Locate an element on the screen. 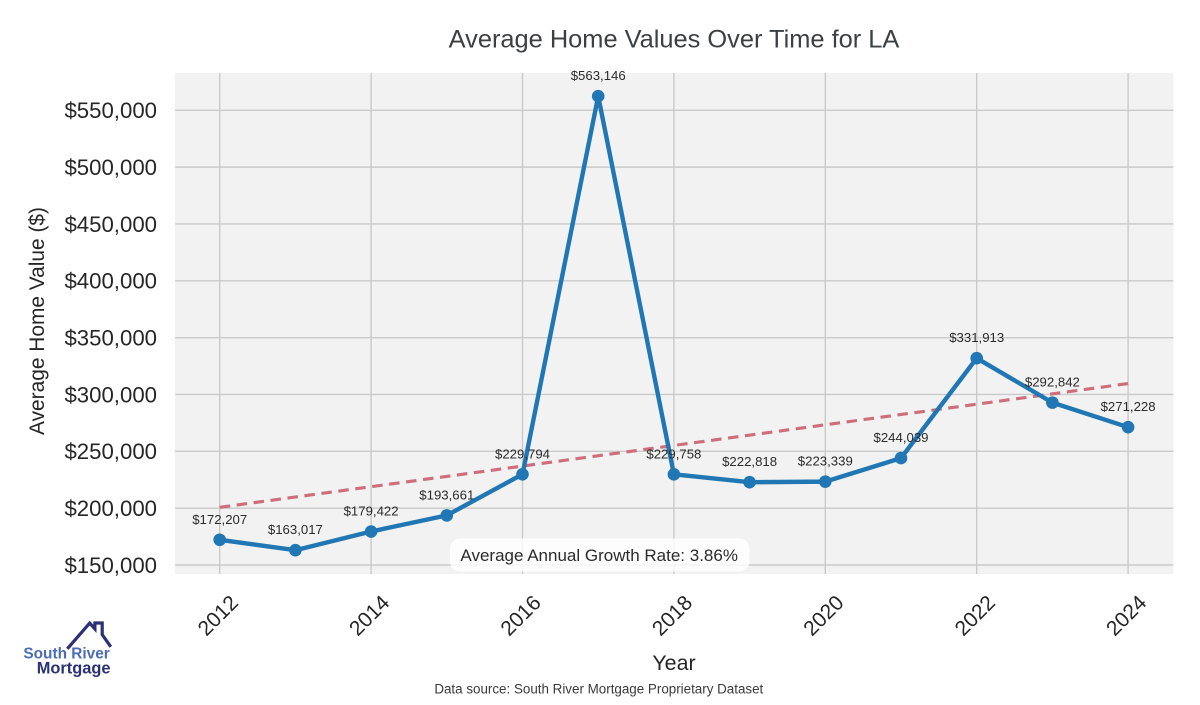  svg-text: $500,000 is located at coordinates (110, 167).